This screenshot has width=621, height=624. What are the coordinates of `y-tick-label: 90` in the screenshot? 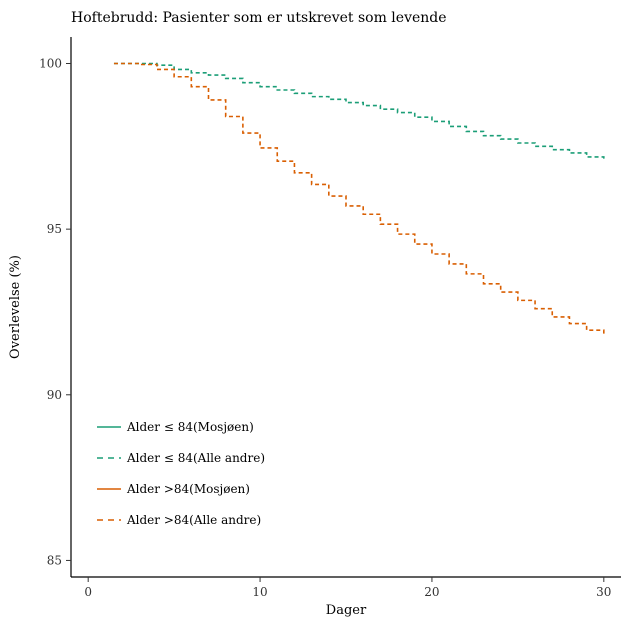 It's located at (54, 395).